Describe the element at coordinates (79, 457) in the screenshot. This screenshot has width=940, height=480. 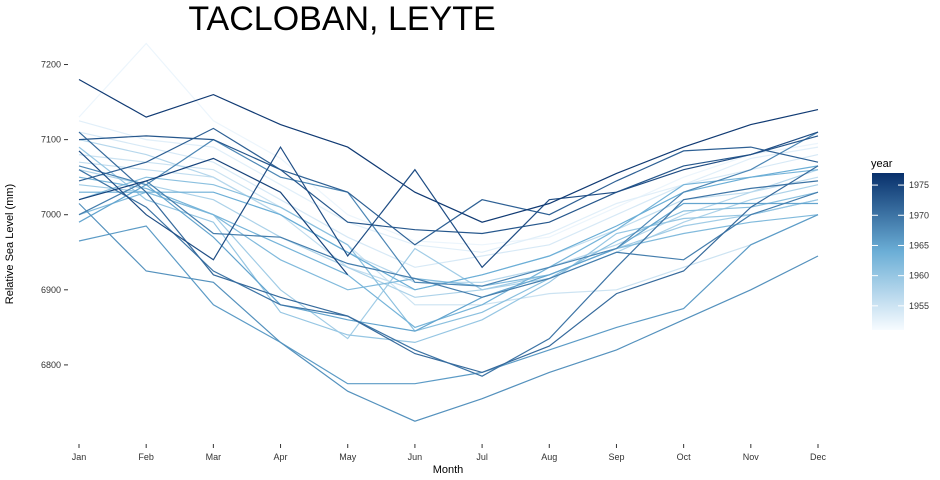
I see `x-tick-label: Jan` at that location.